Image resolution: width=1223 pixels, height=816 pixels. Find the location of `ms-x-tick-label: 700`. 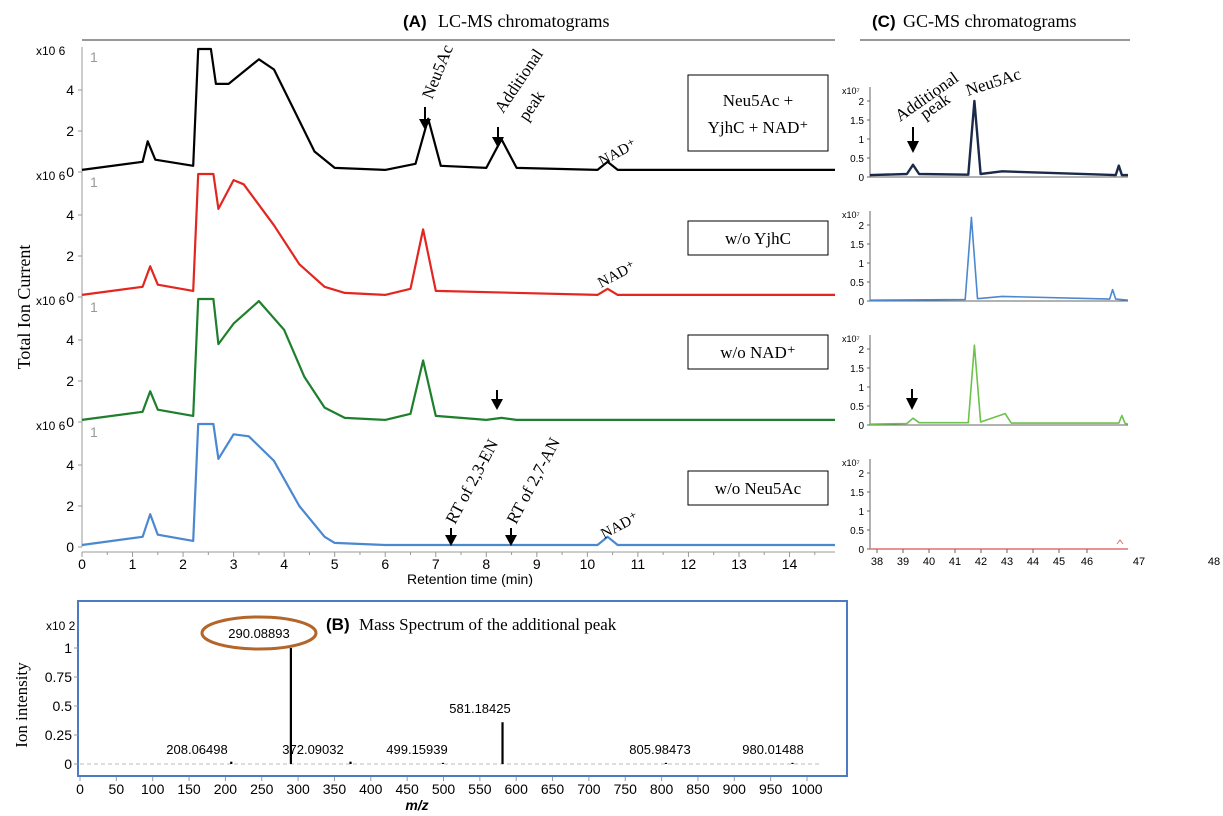

ms-x-tick-label: 700 is located at coordinates (589, 789).